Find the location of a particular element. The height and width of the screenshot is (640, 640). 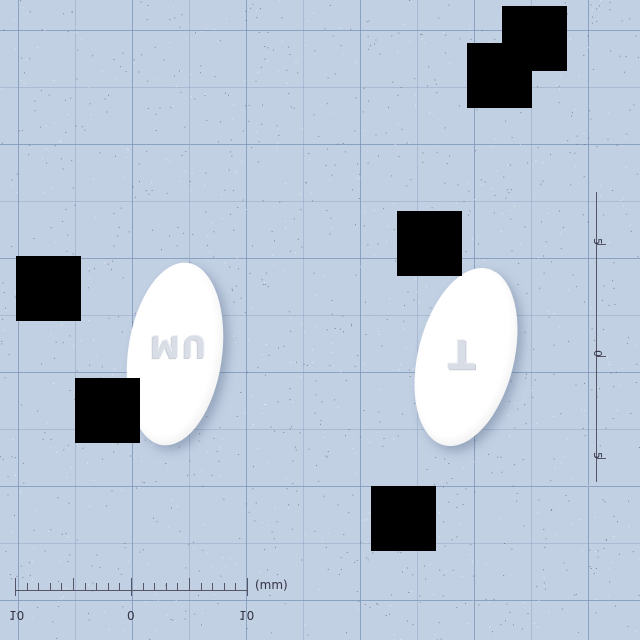

horizontal-scale: 10 0 10 (mm) is located at coordinates (162, 600).